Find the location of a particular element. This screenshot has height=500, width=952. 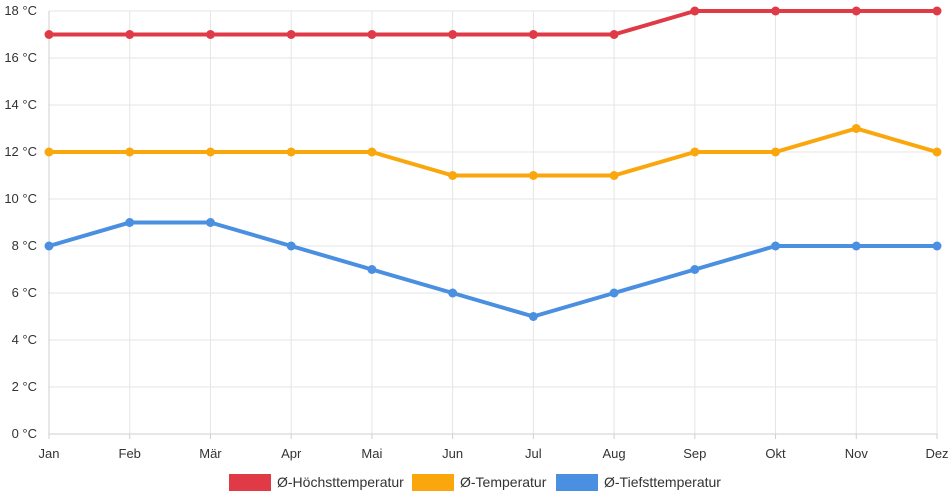

legend-item: Ø-Temperatur is located at coordinates (479, 482).